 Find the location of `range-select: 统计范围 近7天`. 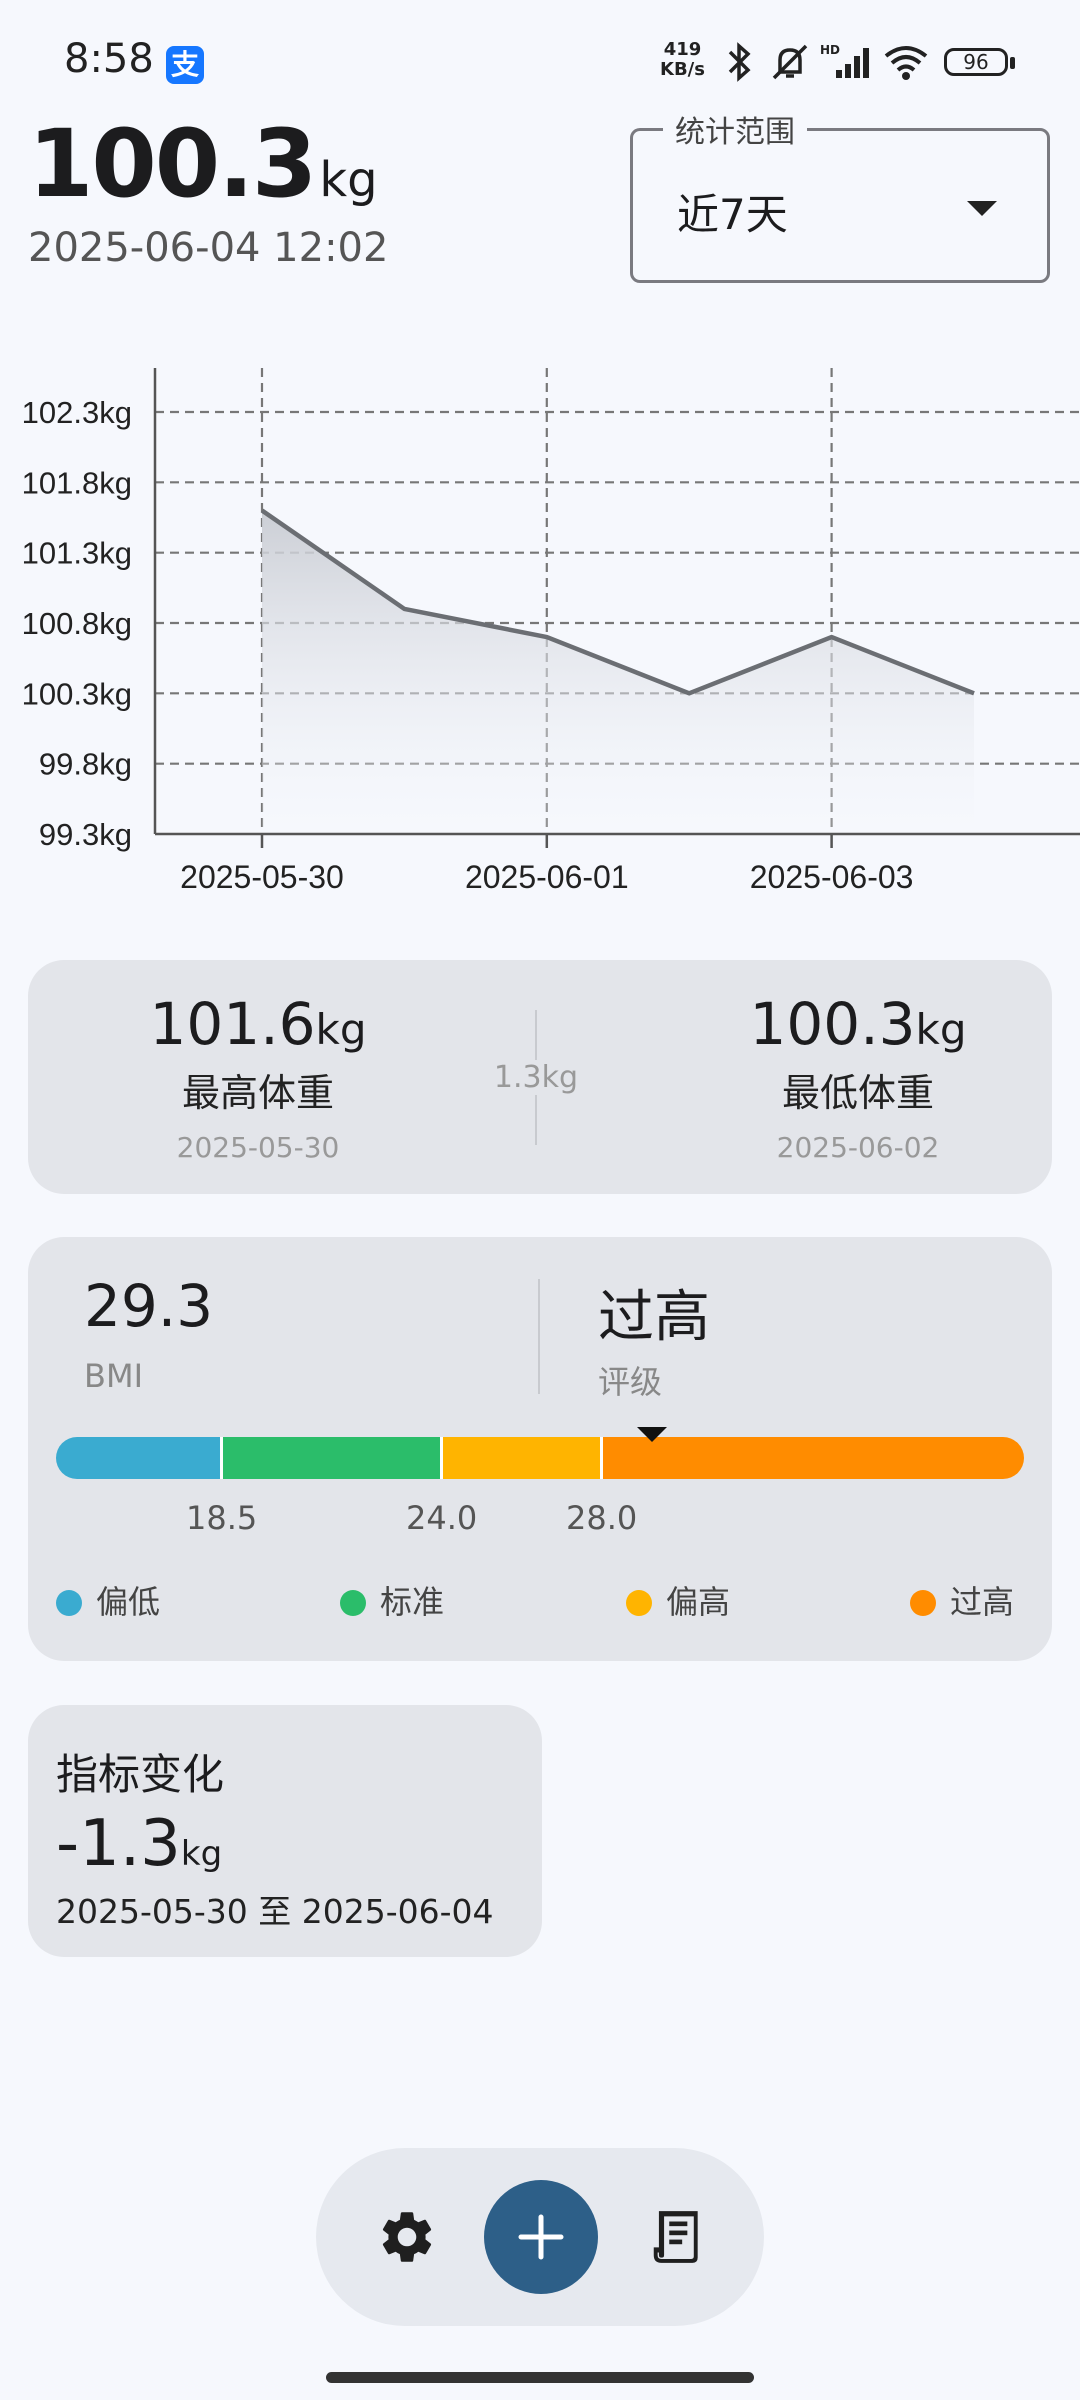

range-select: 统计范围 近7天 is located at coordinates (840, 195).